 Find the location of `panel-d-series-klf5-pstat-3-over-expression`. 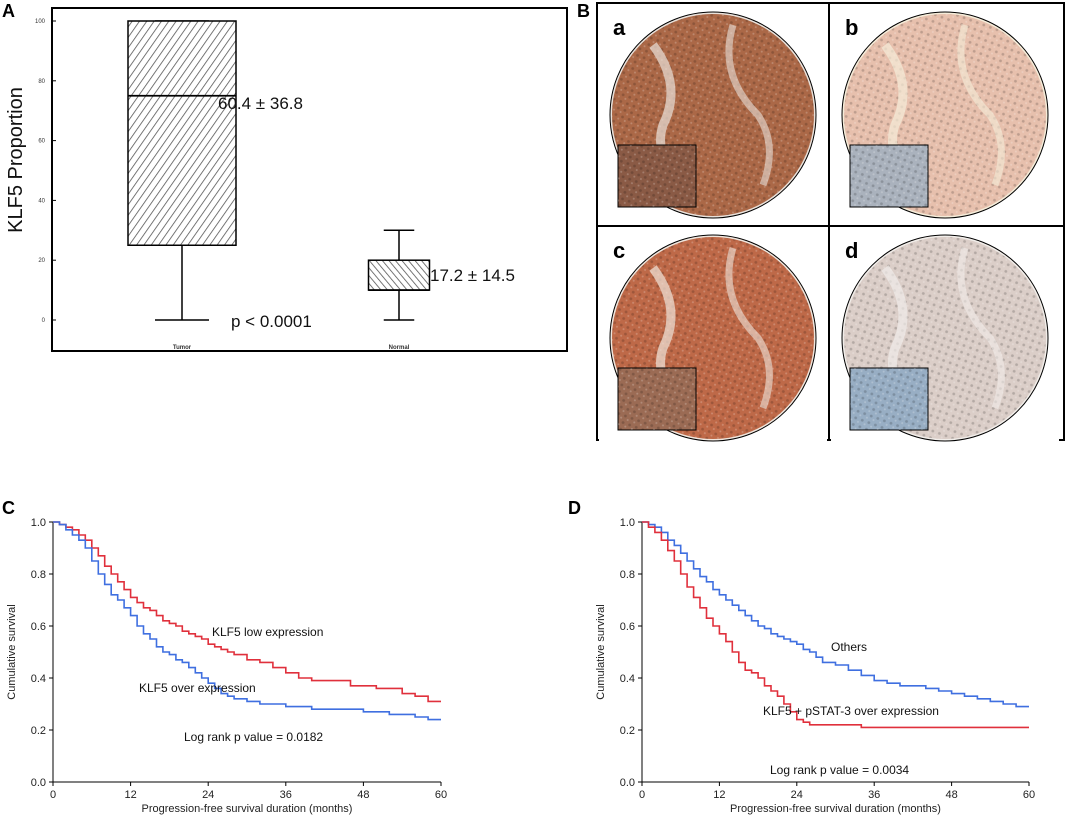

panel-d-series-klf5-pstat-3-over-expression is located at coordinates (835, 625).